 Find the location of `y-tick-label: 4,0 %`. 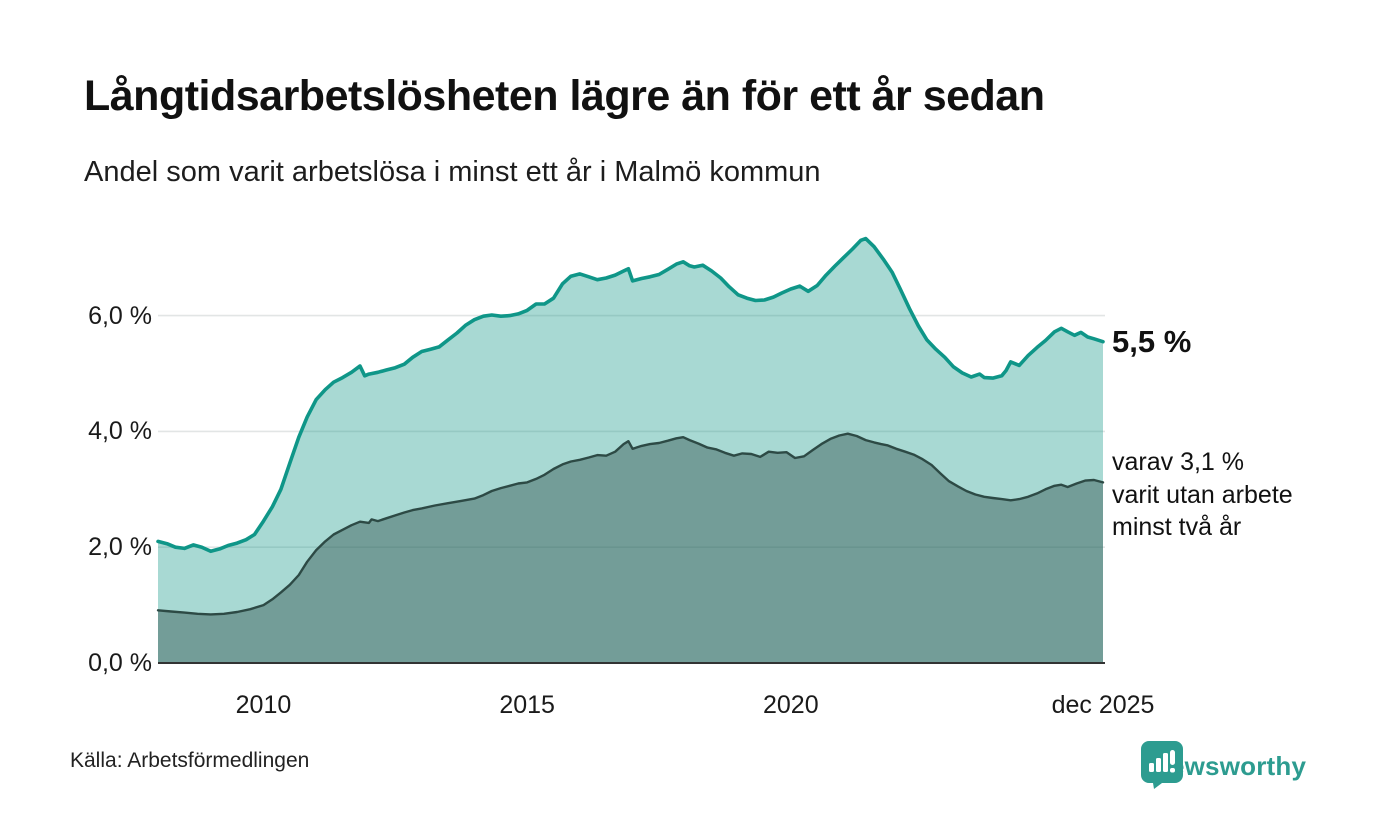

y-tick-label: 4,0 % is located at coordinates (120, 431).